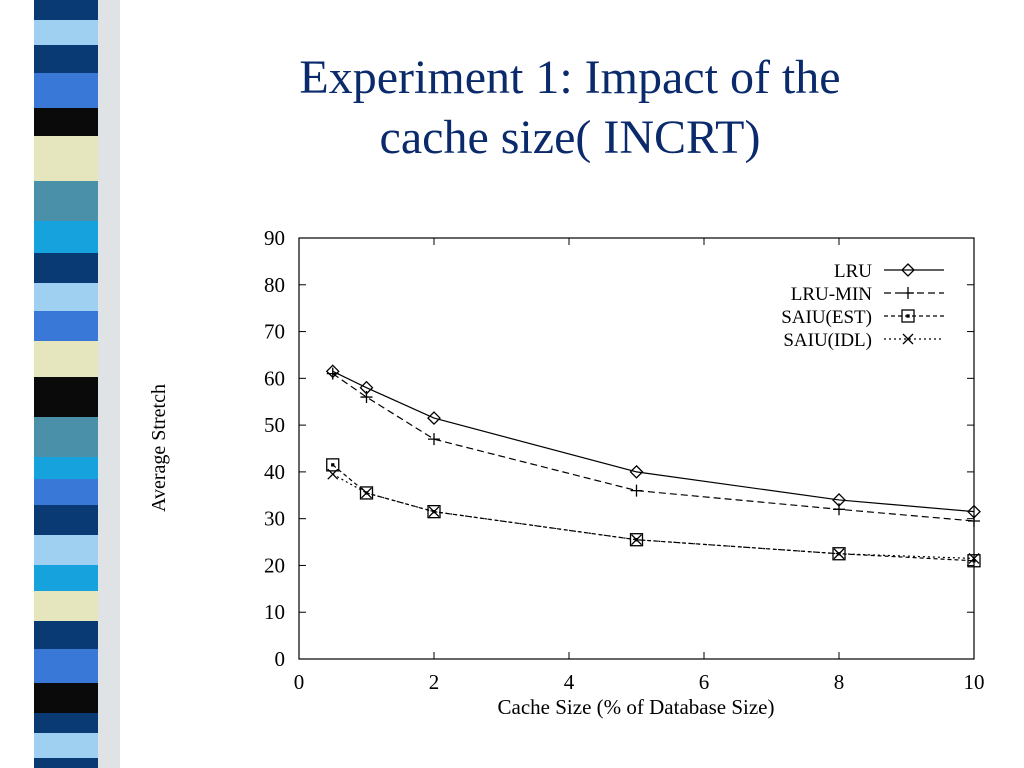 The height and width of the screenshot is (768, 1024). What do you see at coordinates (274, 332) in the screenshot?
I see `y-tick-label: 70` at bounding box center [274, 332].